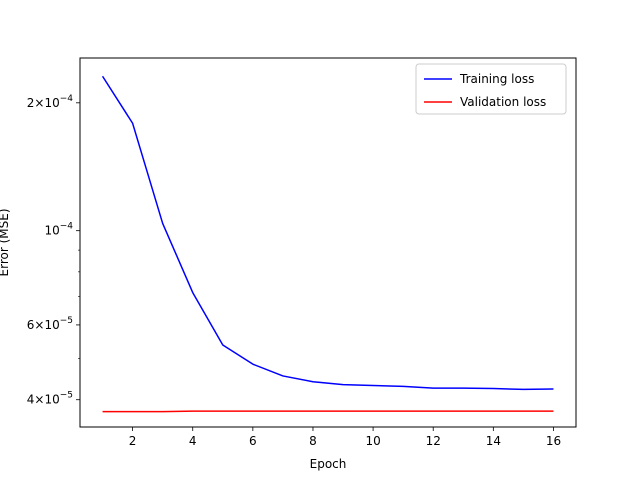  I want to click on legend: Training loss Validation loss, so click(491, 89).